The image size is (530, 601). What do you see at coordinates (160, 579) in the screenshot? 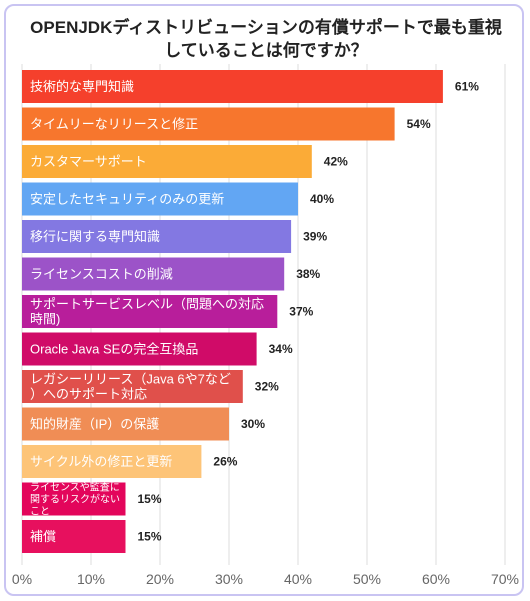
I see `x-tick-label: 20%` at bounding box center [160, 579].